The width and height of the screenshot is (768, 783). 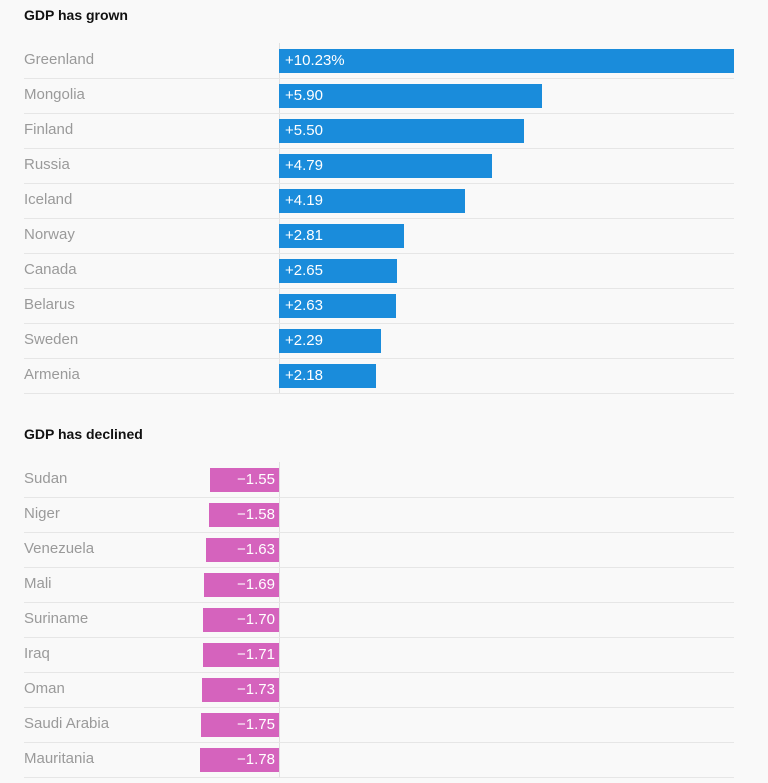 I want to click on chart-row: Sweden +2.29, so click(x=379, y=341).